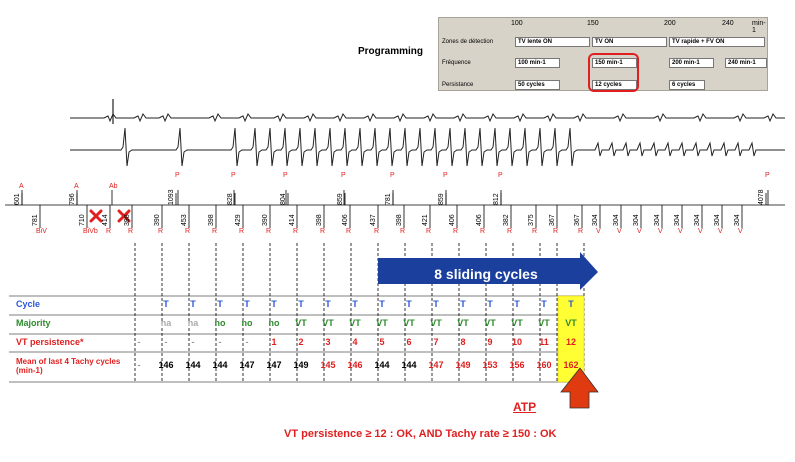 The height and width of the screenshot is (462, 795). Describe the element at coordinates (517, 23) in the screenshot. I see `scale-100: 100` at that location.